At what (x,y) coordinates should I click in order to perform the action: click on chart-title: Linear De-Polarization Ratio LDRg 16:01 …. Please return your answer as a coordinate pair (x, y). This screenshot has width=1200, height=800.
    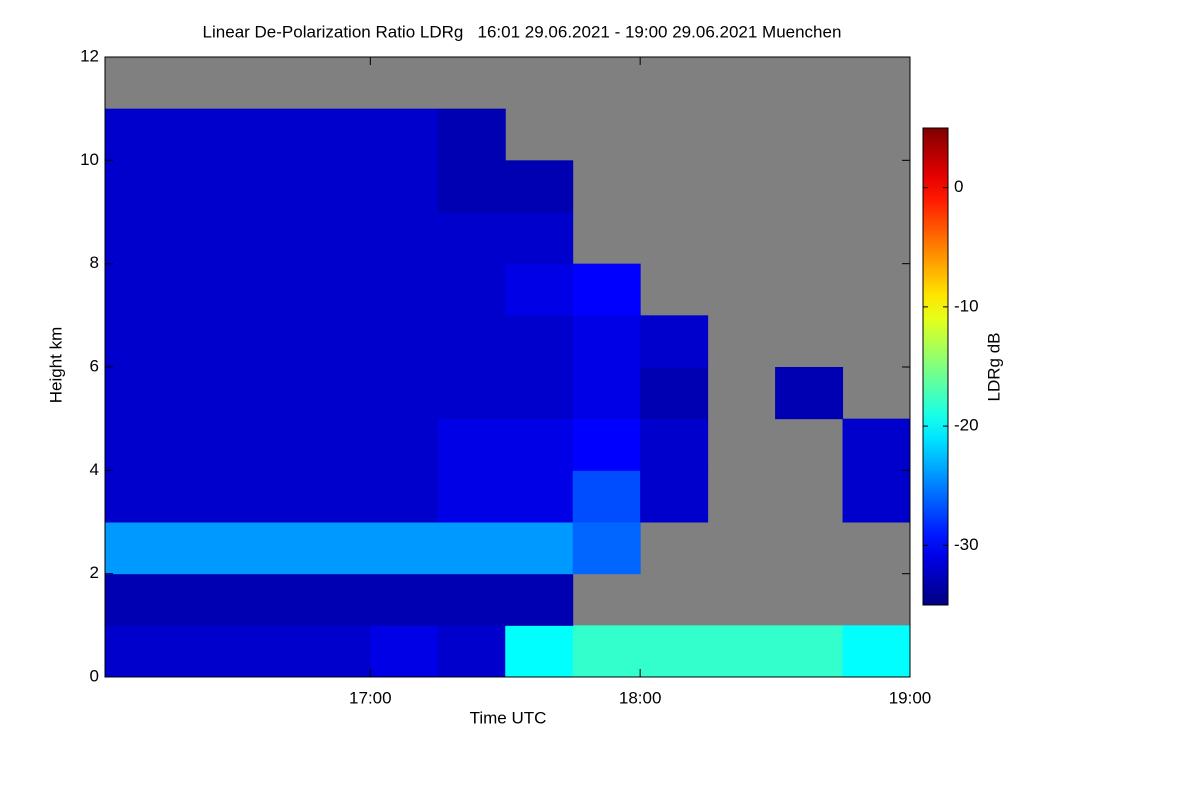
    Looking at the image, I should click on (522, 31).